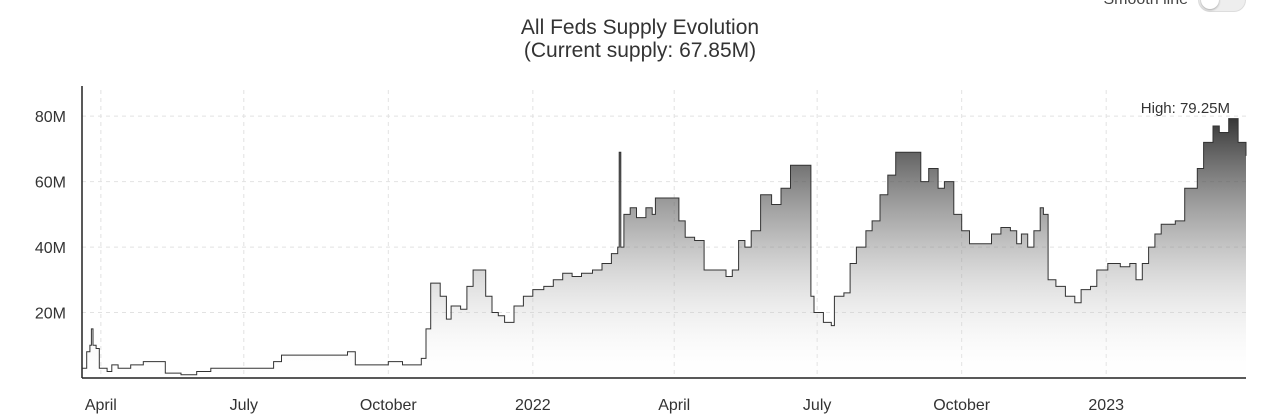 The width and height of the screenshot is (1280, 414). I want to click on chart-subtitle: (Current supply: 67.85M), so click(640, 50).